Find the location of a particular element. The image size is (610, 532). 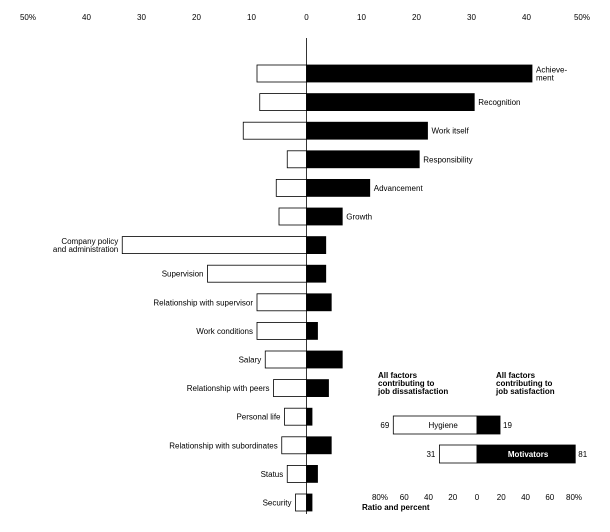

category-label: Achieve-ment is located at coordinates (551, 74).